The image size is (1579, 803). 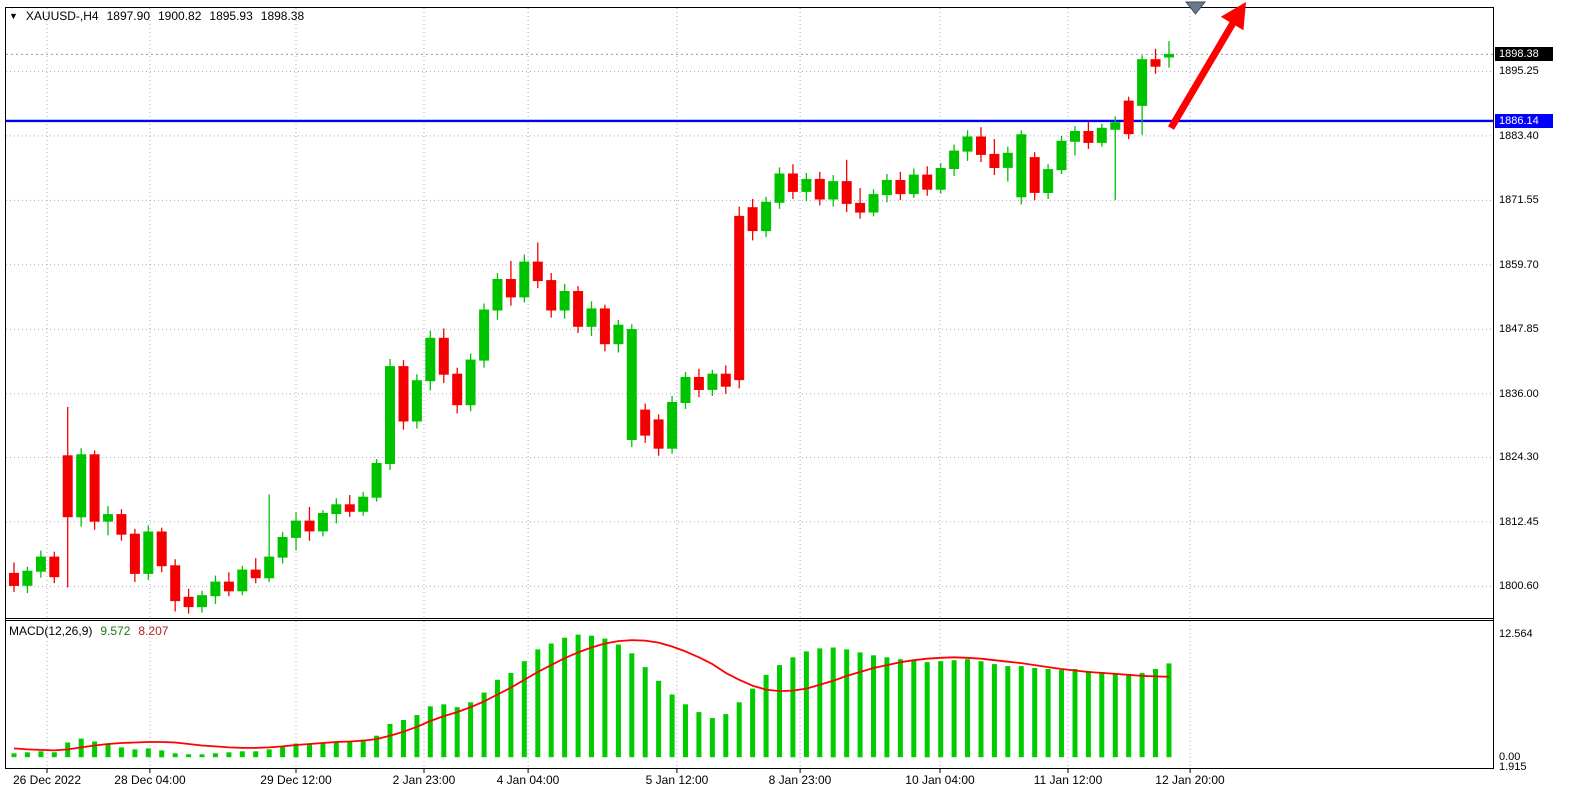 I want to click on trend-arrow-shaft, so click(x=1202, y=75).